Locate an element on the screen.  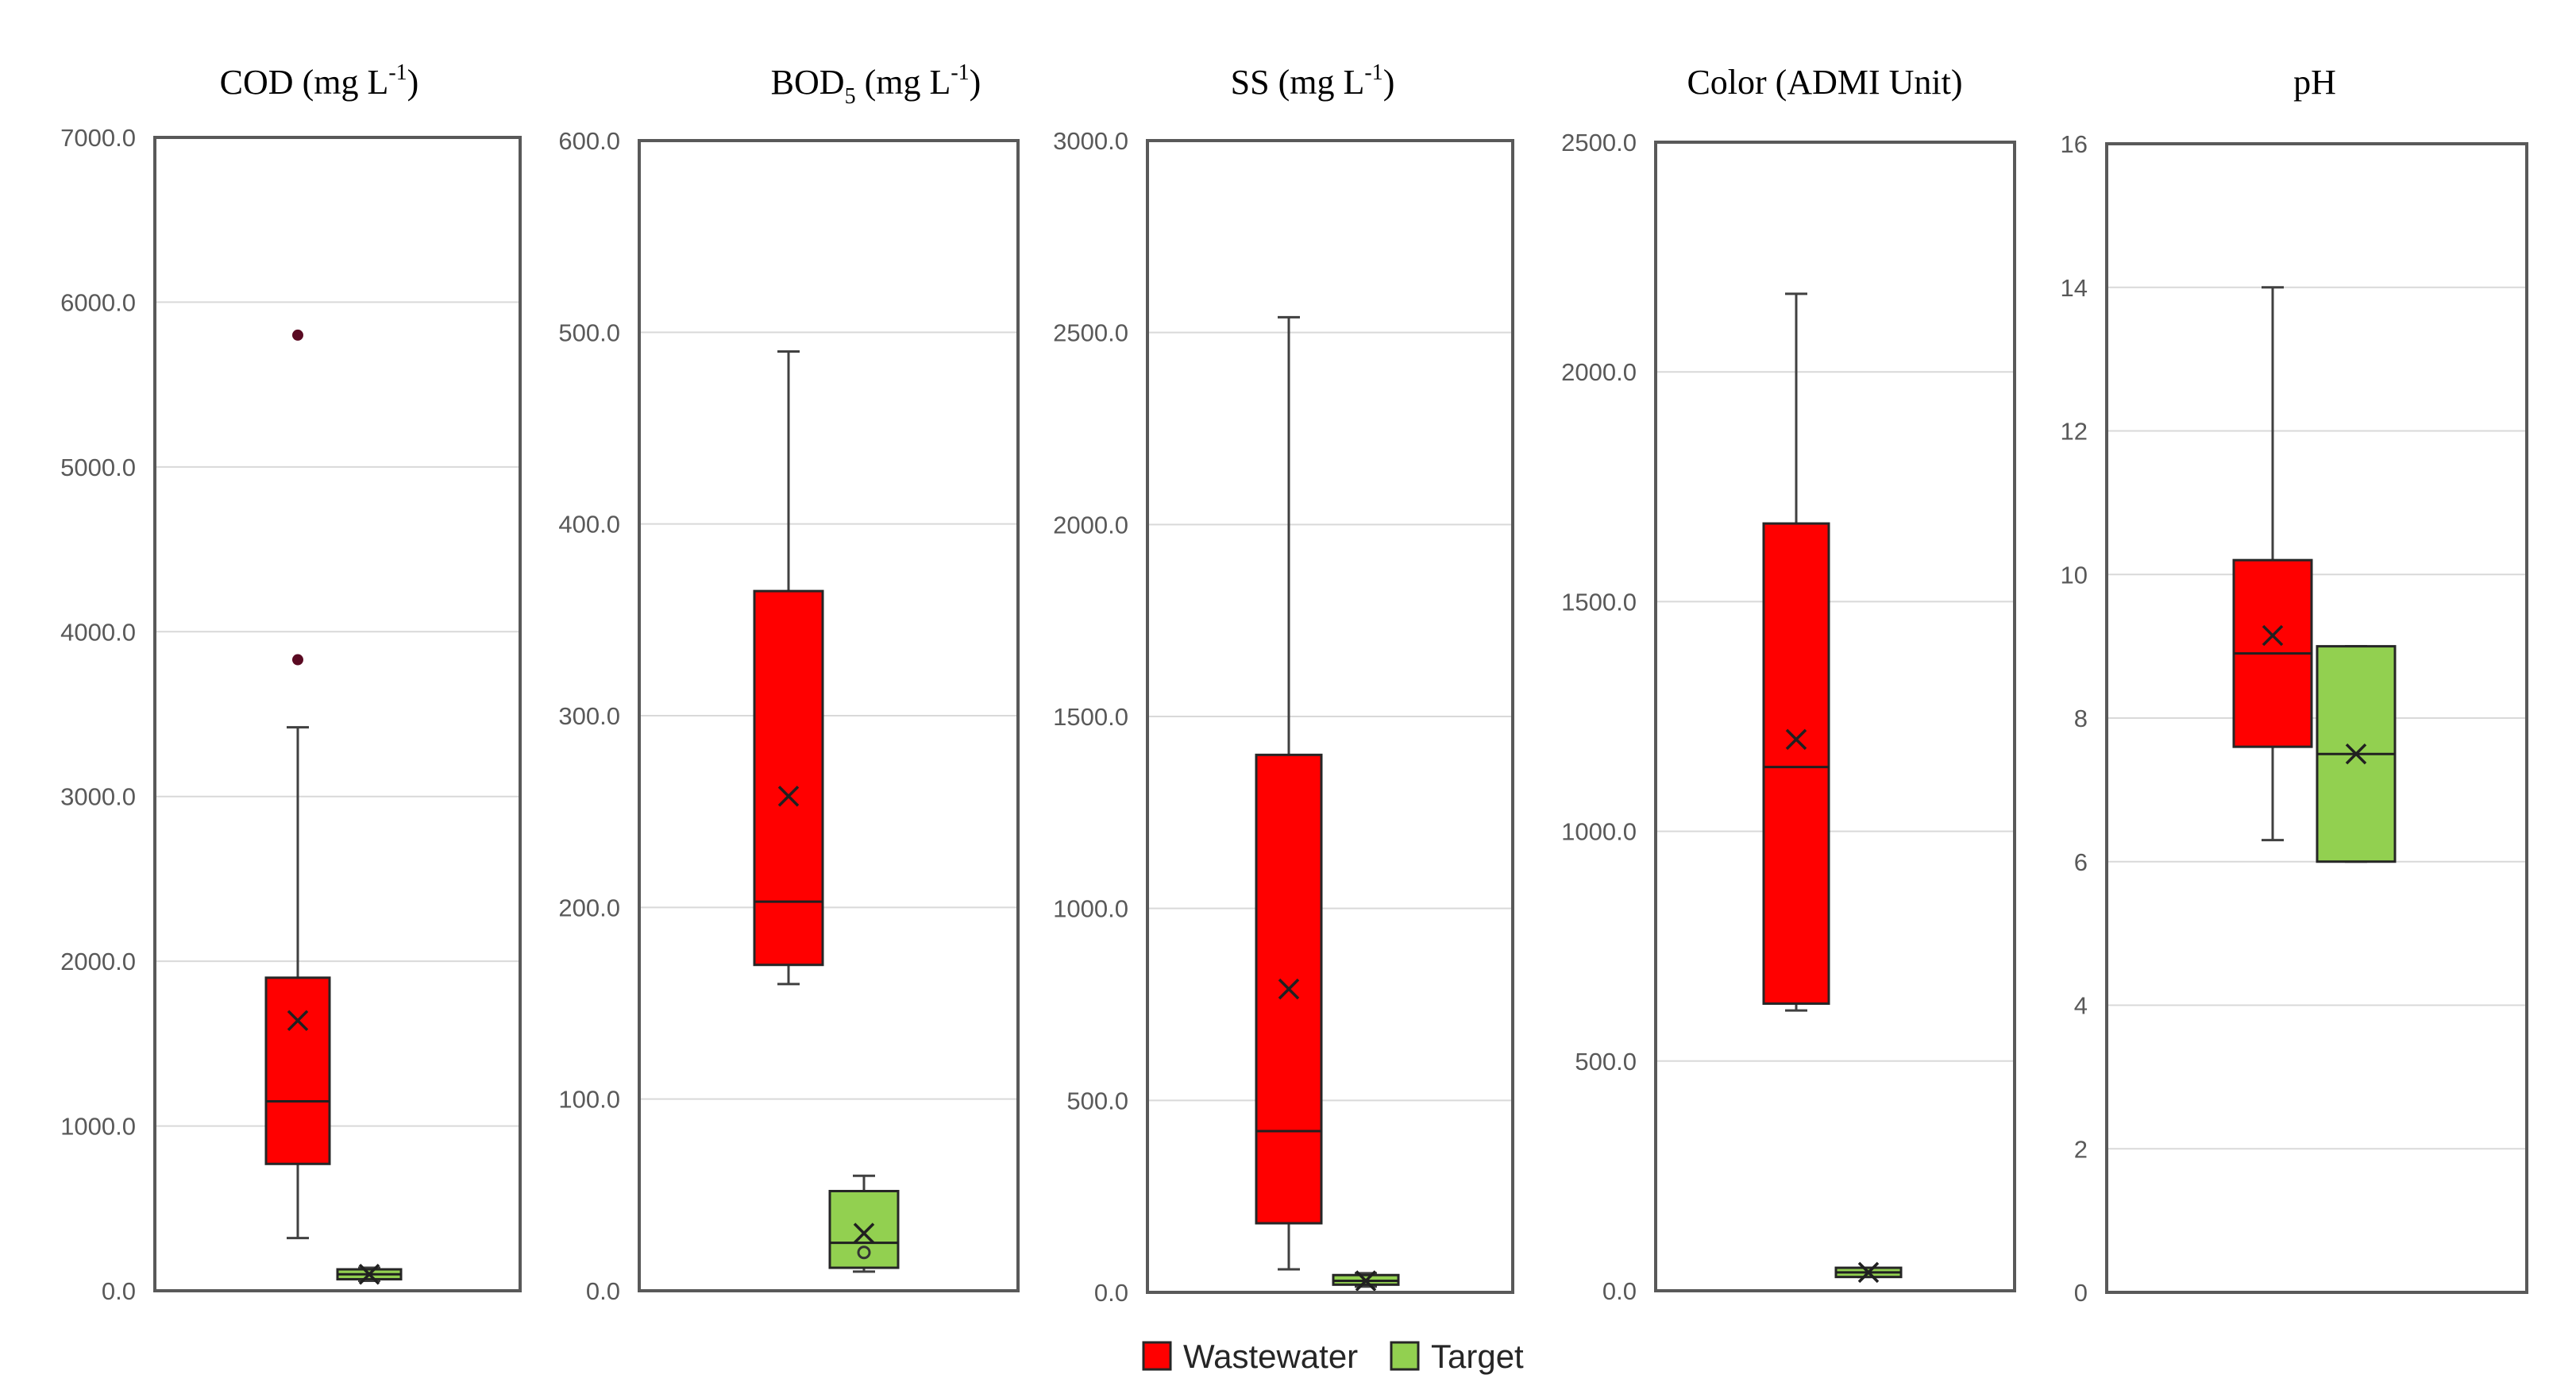
y-tick-label: 14 is located at coordinates (2074, 288).